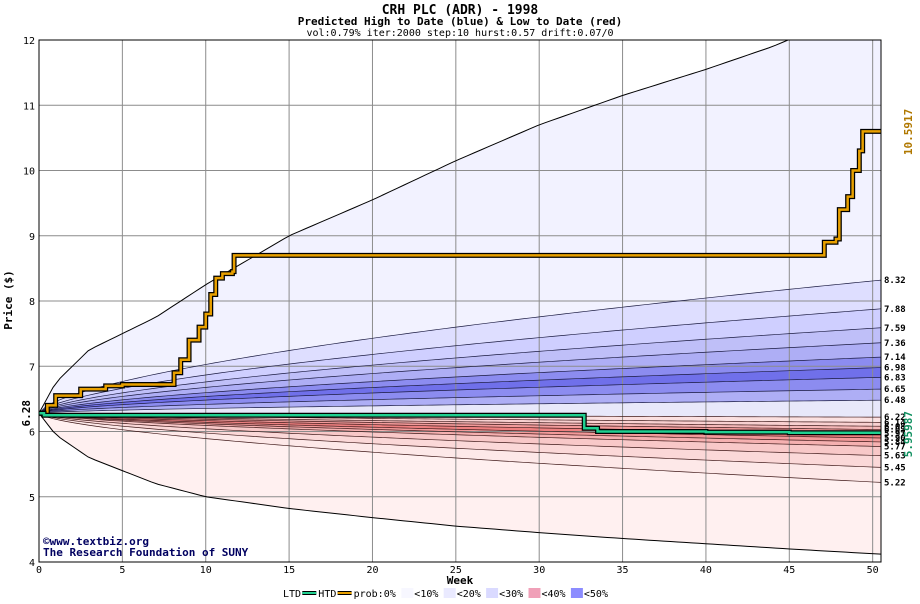 Image resolution: width=920 pixels, height=604 pixels. What do you see at coordinates (895, 448) in the screenshot?
I see `low-quantile-label-7: 5.77` at bounding box center [895, 448].